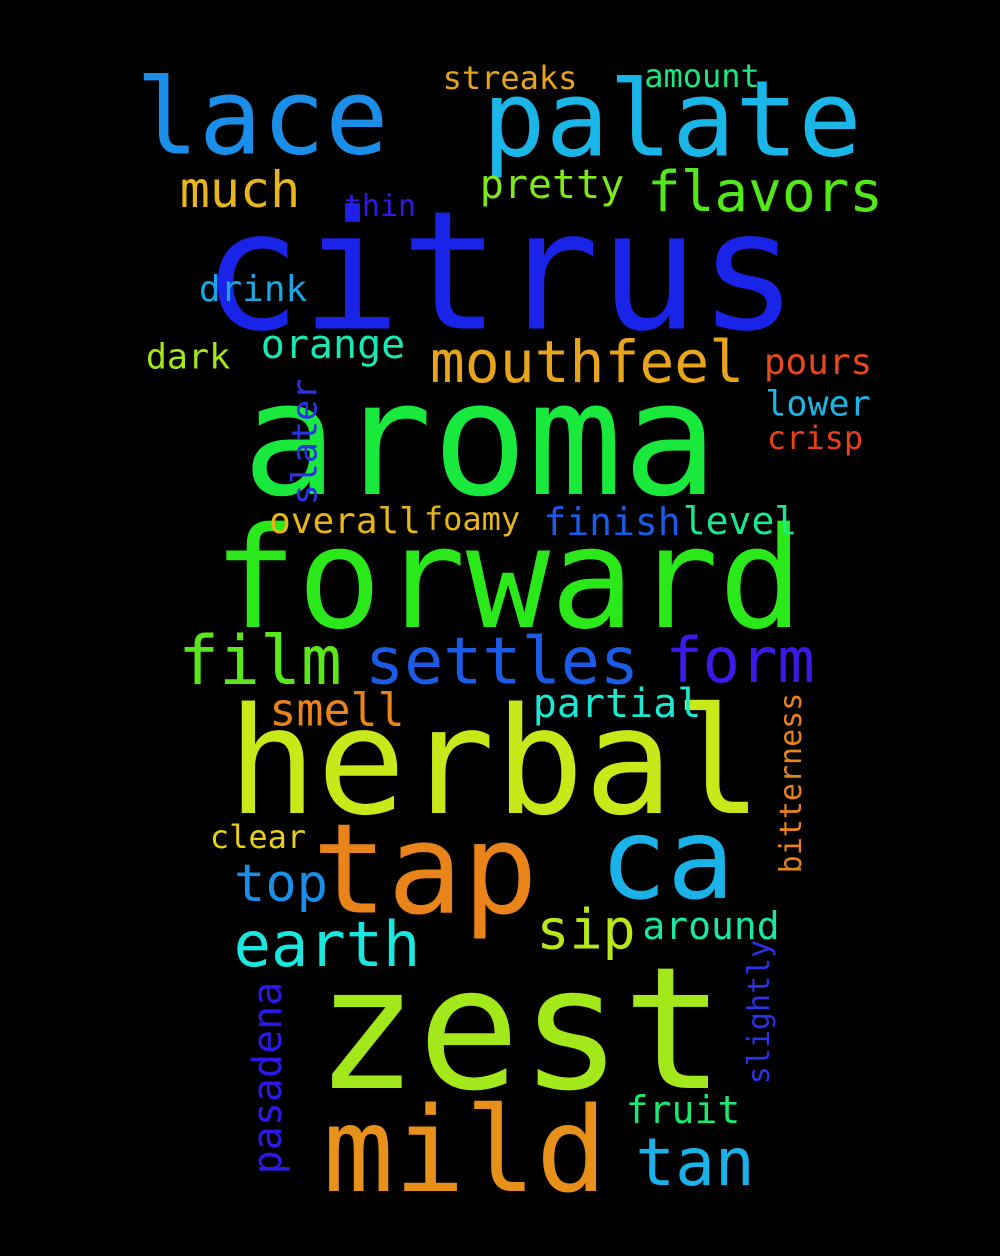 This screenshot has width=1000, height=1256. I want to click on word-flavors: flavors, so click(765, 192).